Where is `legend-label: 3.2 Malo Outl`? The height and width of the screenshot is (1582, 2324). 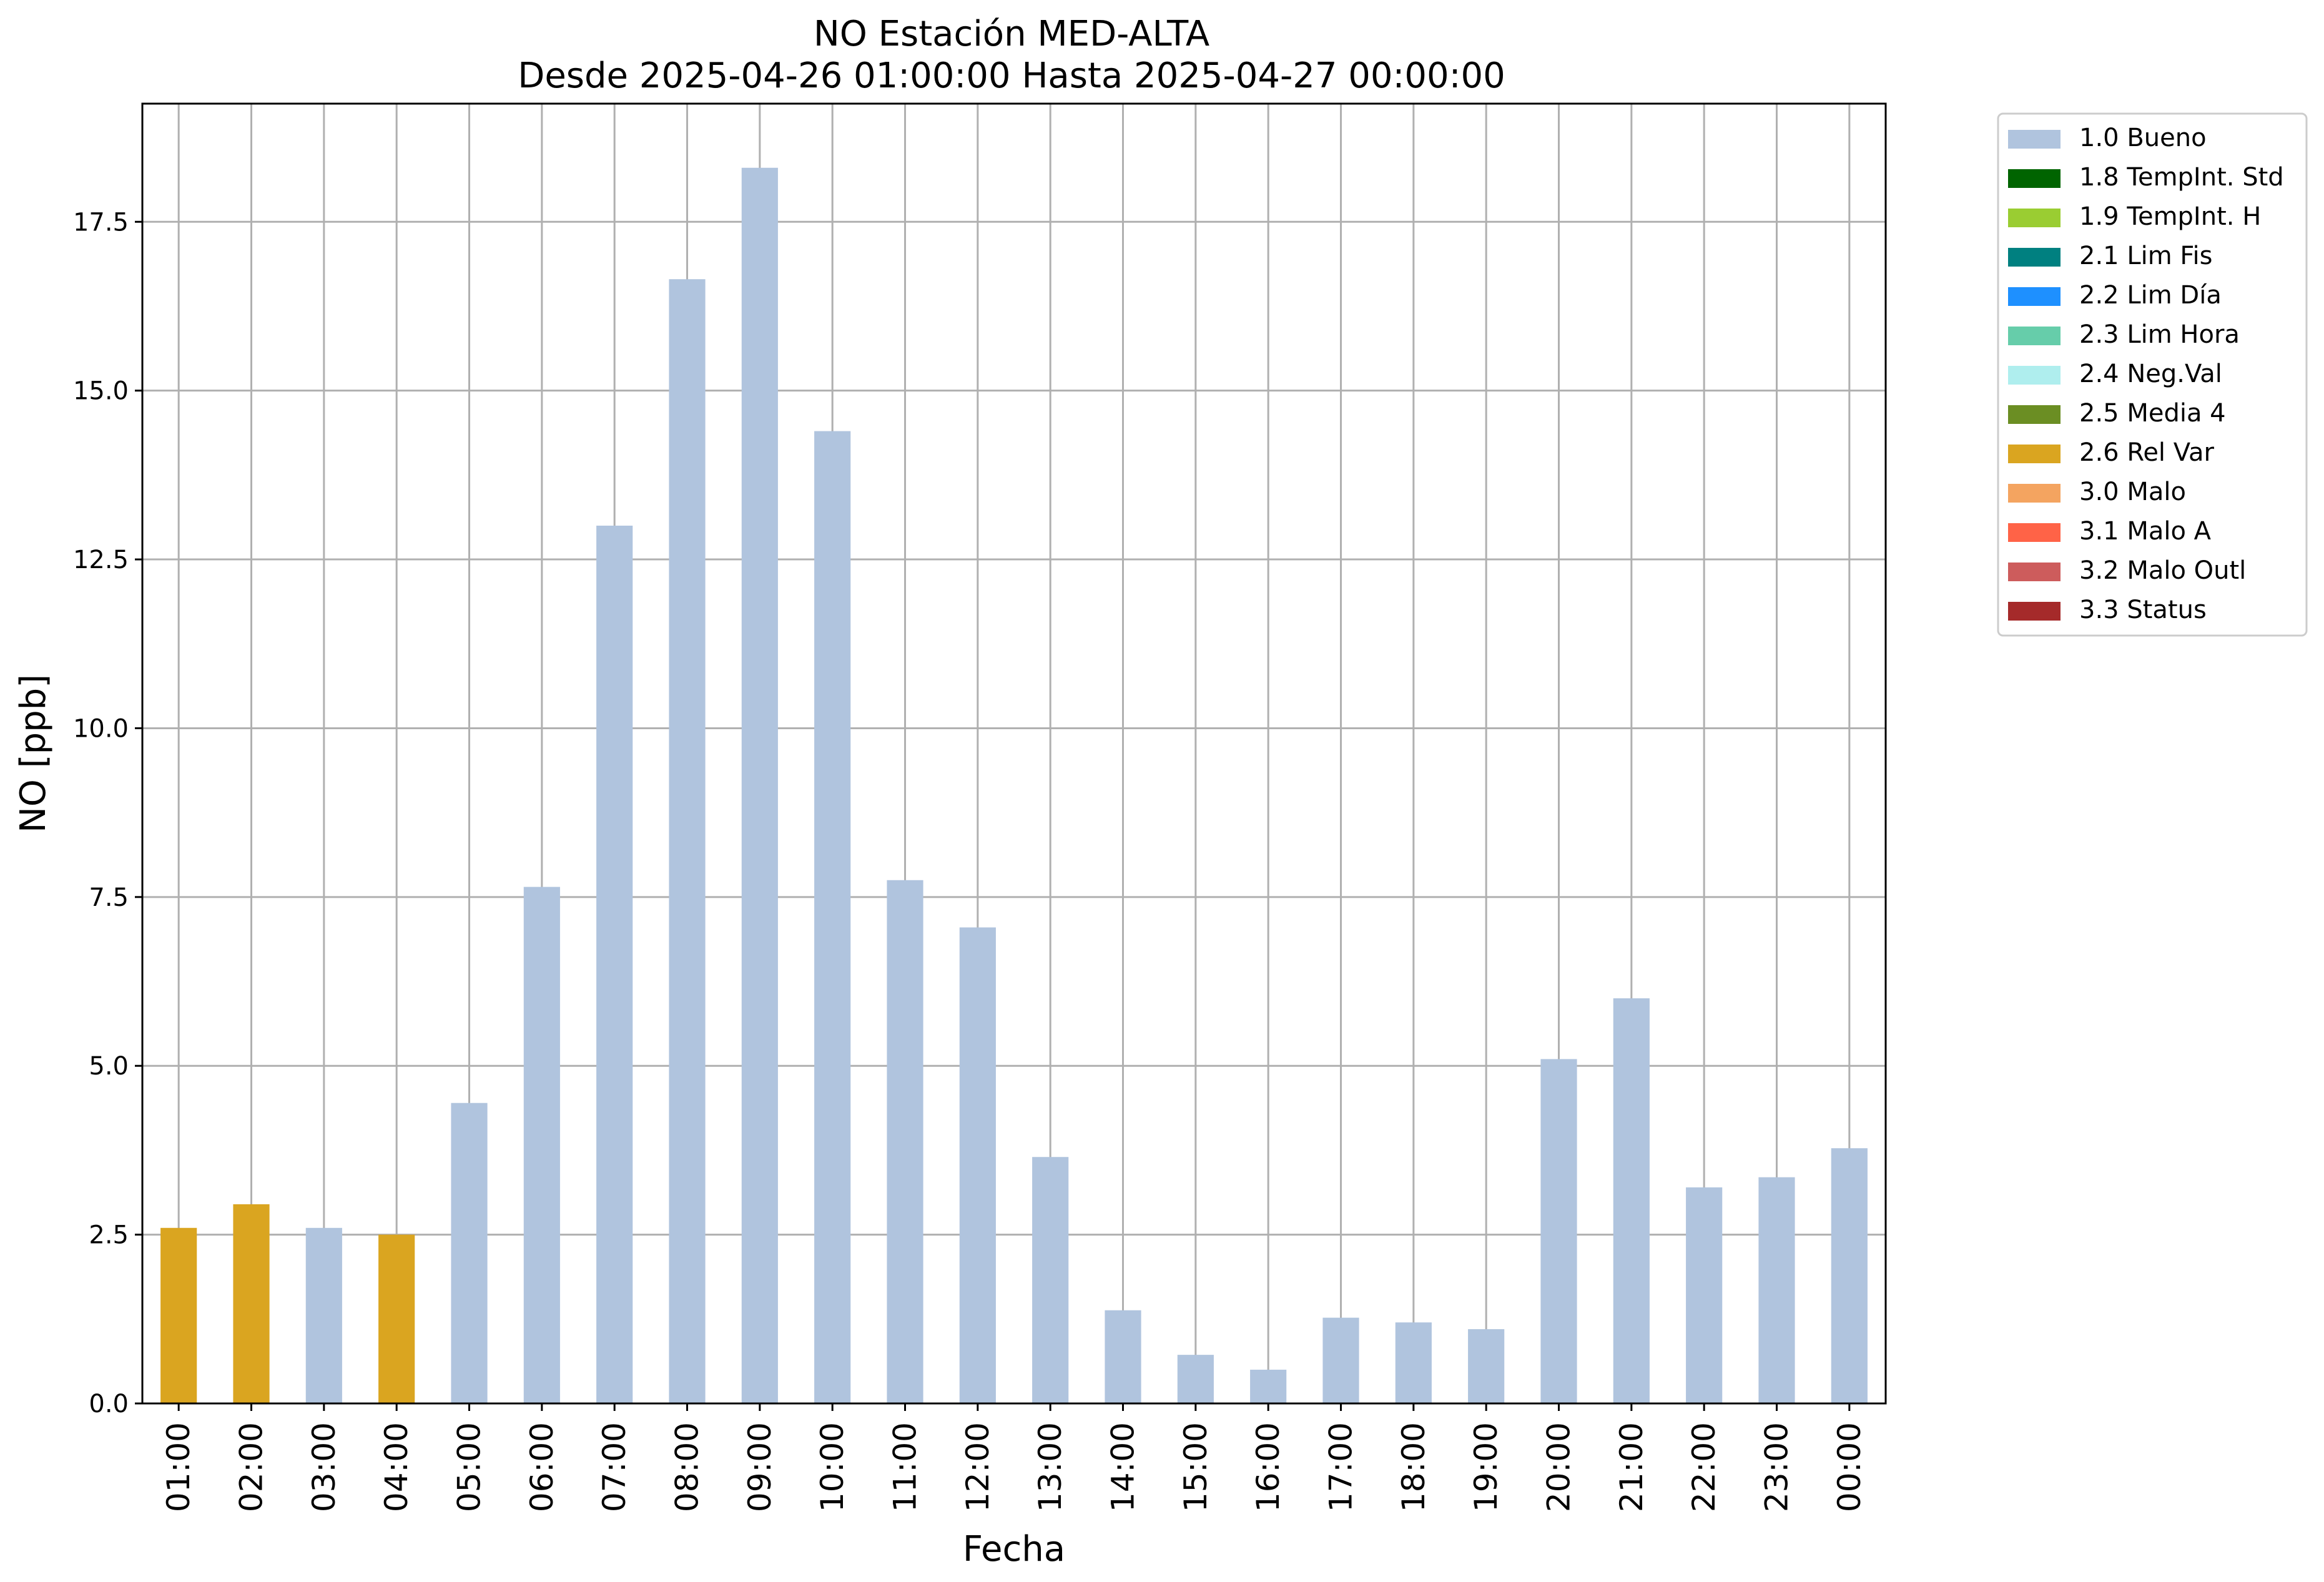 legend-label: 3.2 Malo Outl is located at coordinates (2162, 570).